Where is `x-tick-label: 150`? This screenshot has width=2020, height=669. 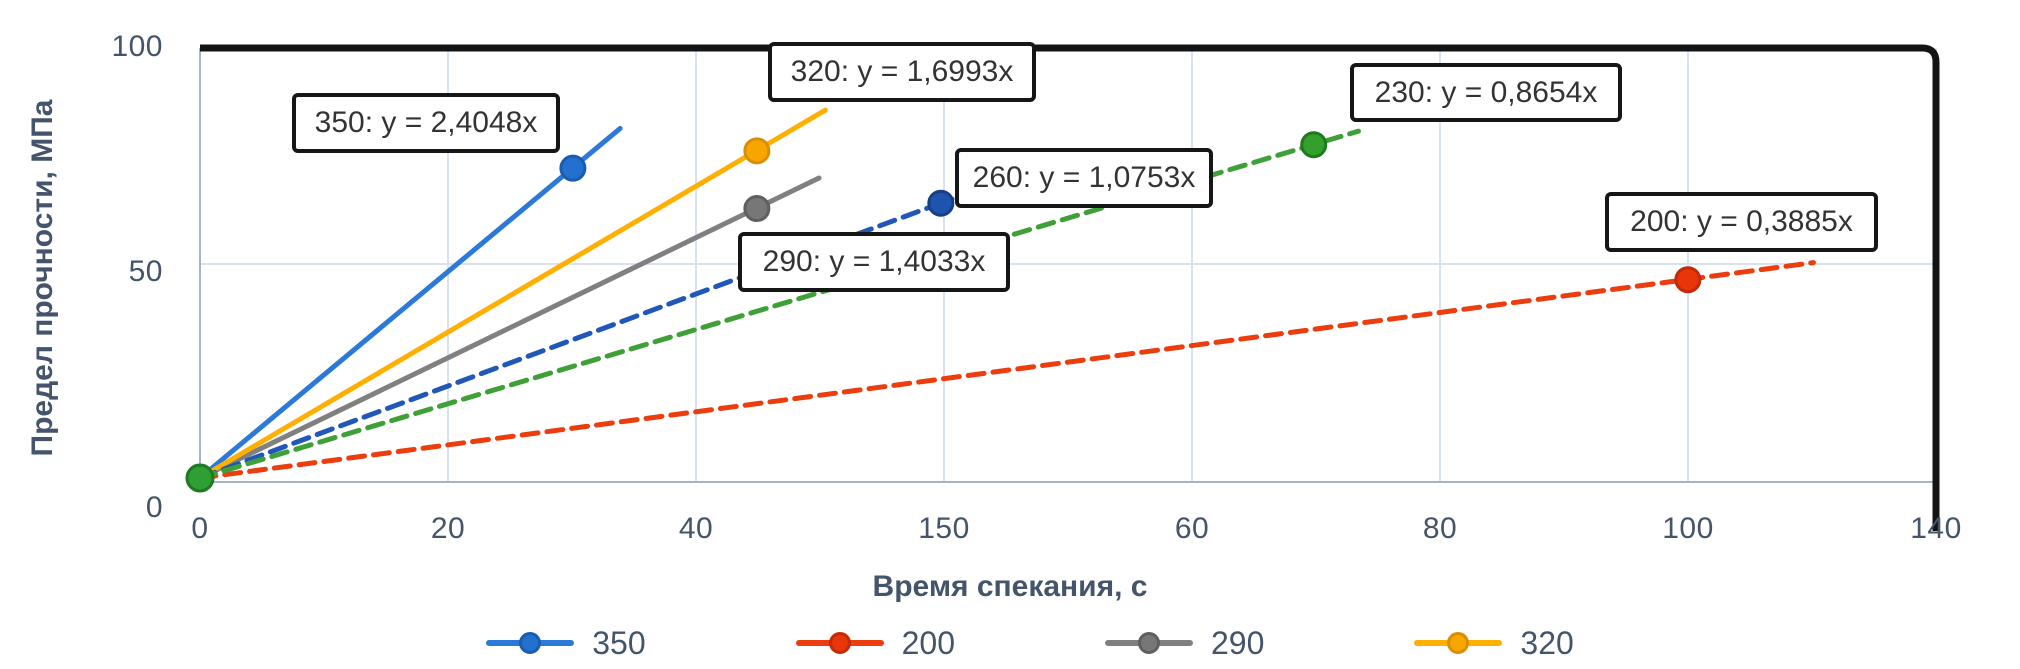
x-tick-label: 150 is located at coordinates (944, 528).